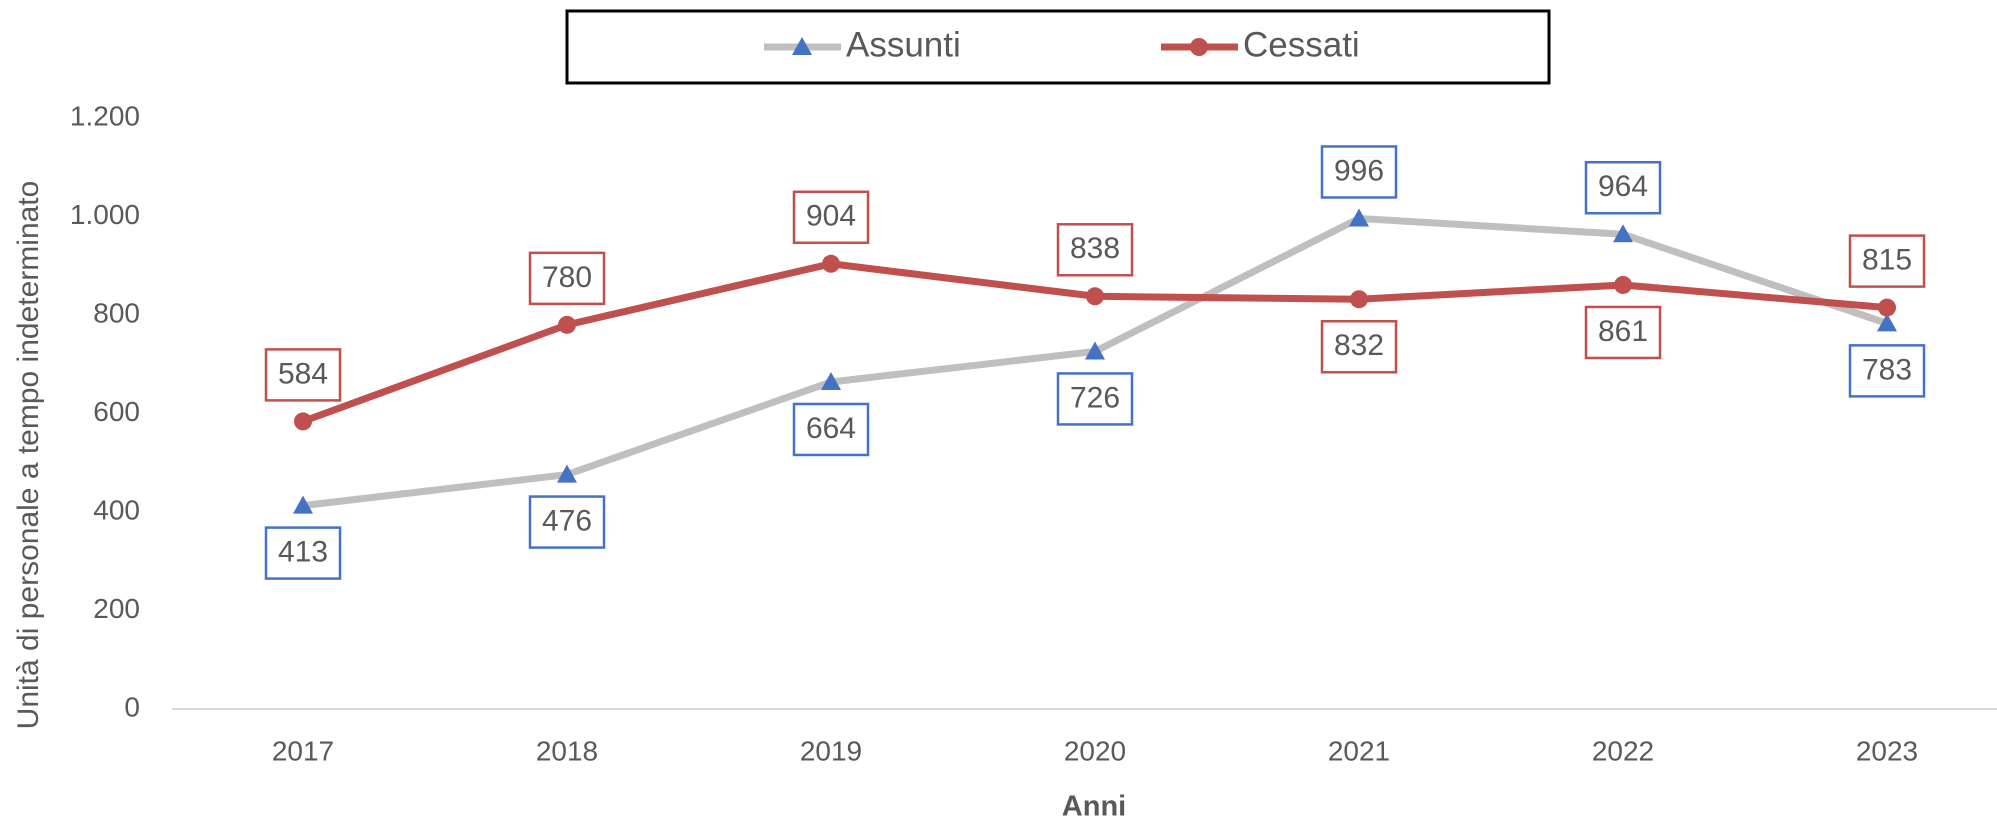 The height and width of the screenshot is (824, 1997). I want to click on x-axis-label: Anni, so click(1094, 807).